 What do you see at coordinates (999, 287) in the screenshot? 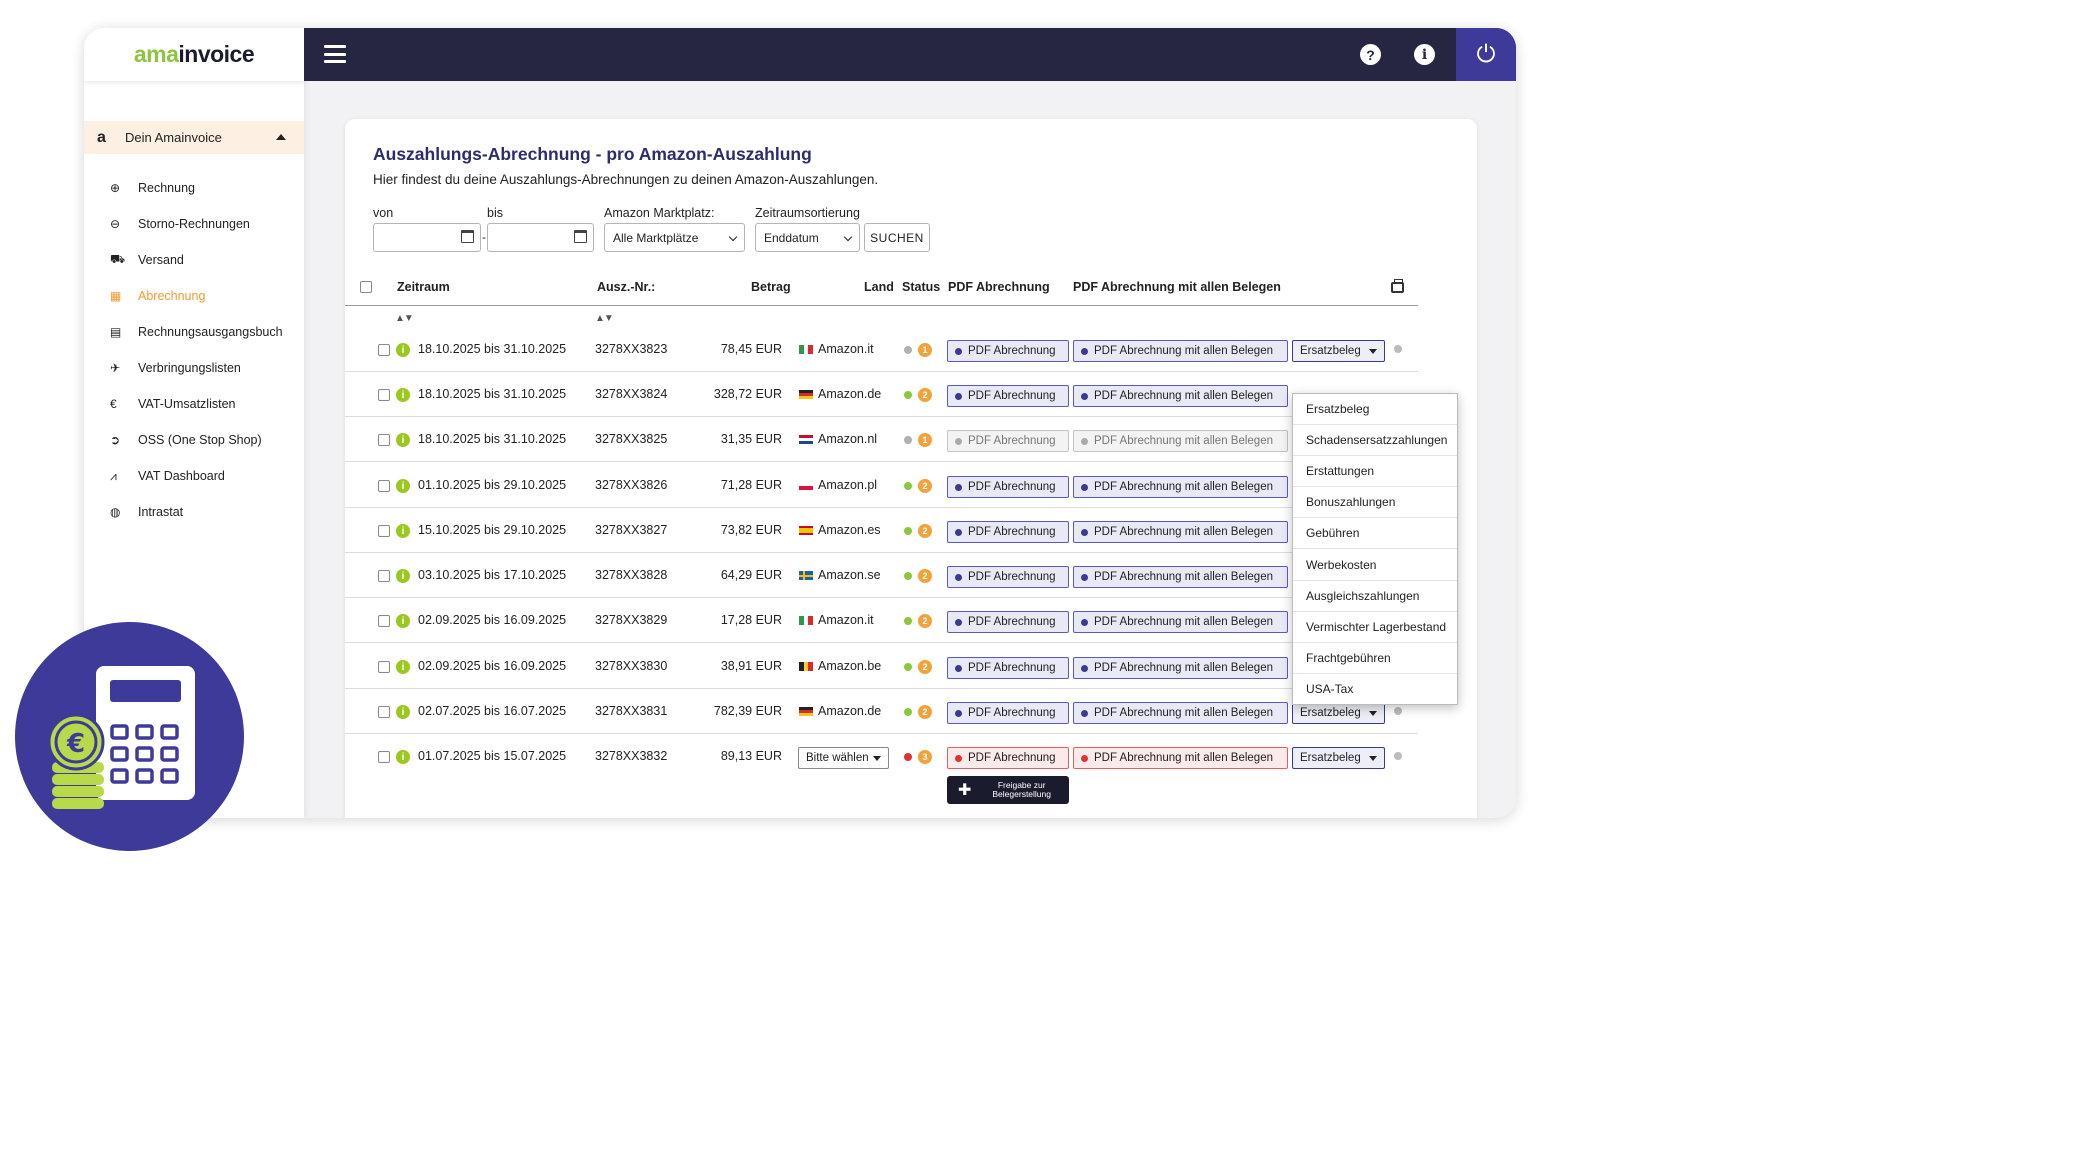
I see `column-header-pdf: PDF Abrechnung` at bounding box center [999, 287].